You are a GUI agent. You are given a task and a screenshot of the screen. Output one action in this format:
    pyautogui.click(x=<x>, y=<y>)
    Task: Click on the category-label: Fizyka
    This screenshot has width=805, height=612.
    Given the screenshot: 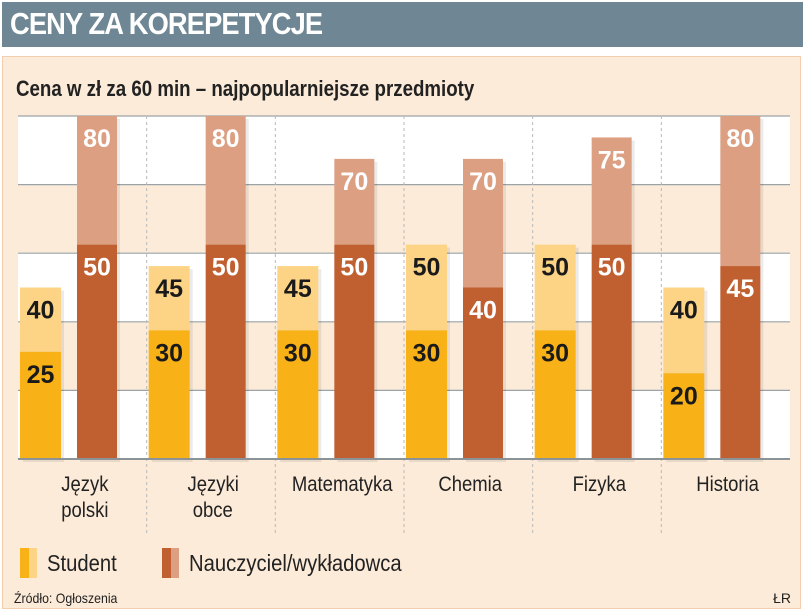 What is the action you would take?
    pyautogui.click(x=599, y=484)
    